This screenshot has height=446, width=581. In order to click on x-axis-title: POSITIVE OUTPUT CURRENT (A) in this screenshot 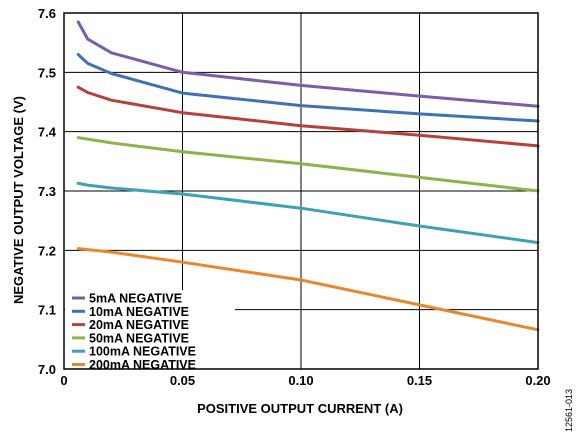, I will do `click(300, 408)`.